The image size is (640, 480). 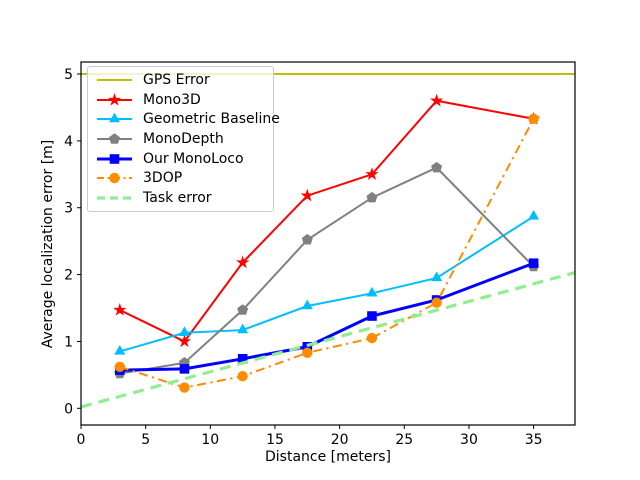 I want to click on x-tick-label: 35, so click(x=534, y=440).